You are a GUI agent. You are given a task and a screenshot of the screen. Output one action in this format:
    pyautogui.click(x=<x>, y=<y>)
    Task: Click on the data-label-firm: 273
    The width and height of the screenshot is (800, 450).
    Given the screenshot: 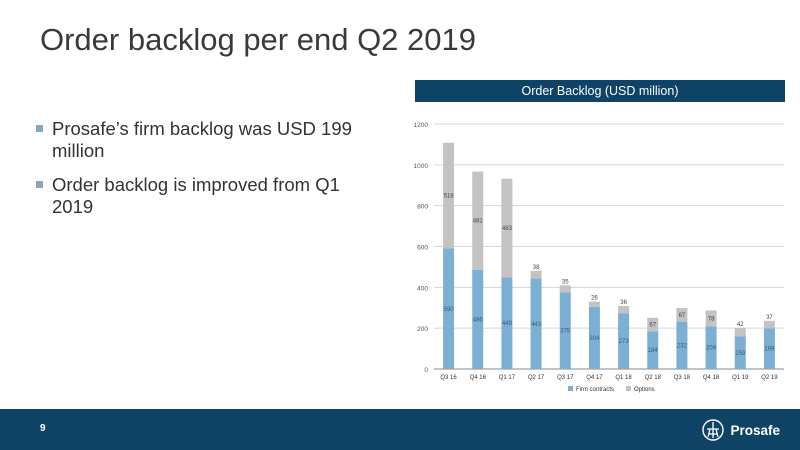 What is the action you would take?
    pyautogui.click(x=624, y=342)
    